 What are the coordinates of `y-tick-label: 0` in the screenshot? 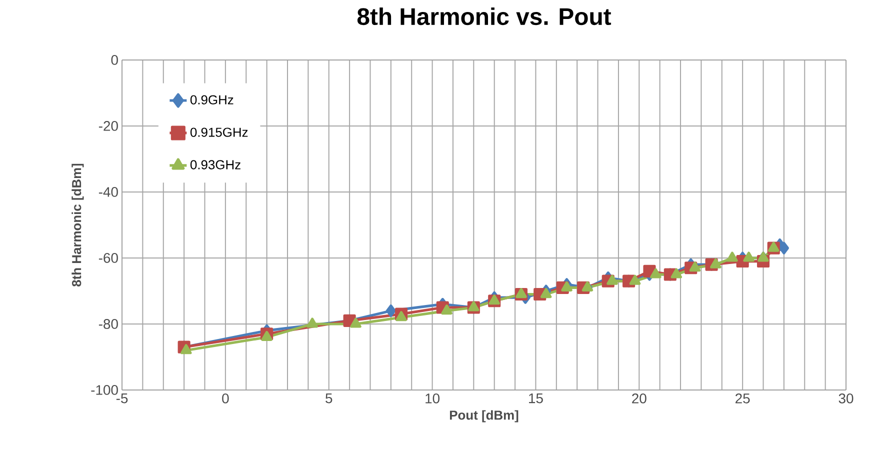 It's located at (114, 60).